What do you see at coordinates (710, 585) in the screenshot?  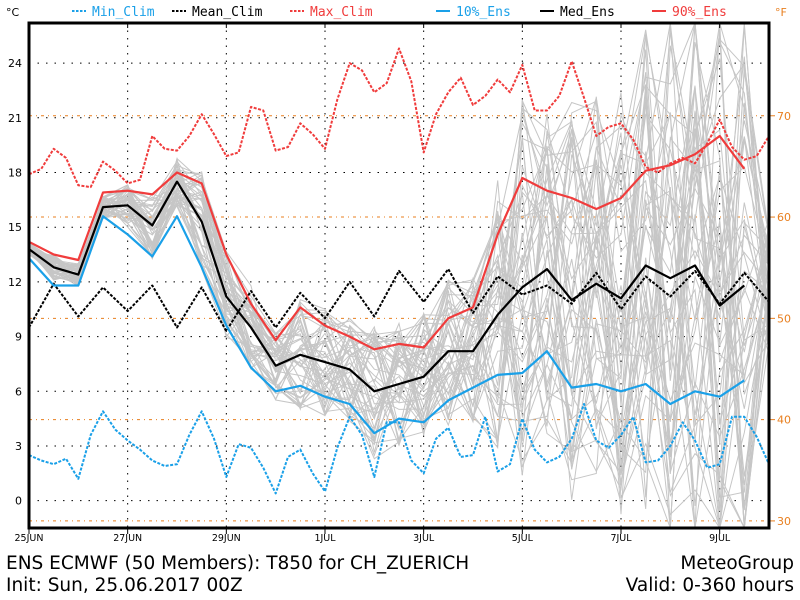 I see `valid-range-label: Valid: 0-360 hours` at bounding box center [710, 585].